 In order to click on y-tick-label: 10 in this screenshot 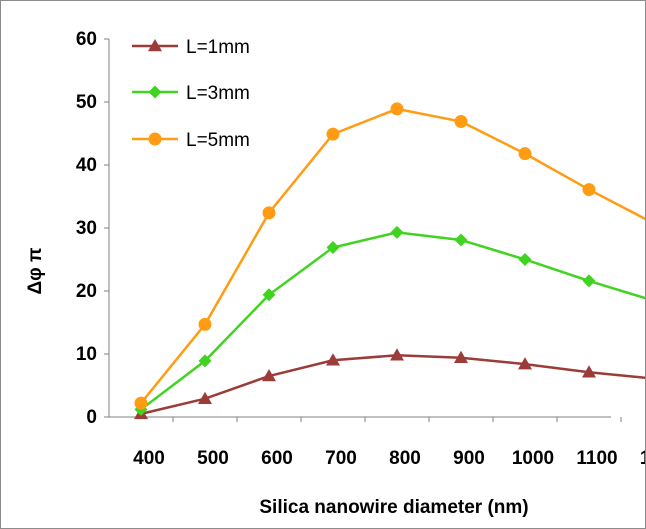, I will do `click(86, 354)`.